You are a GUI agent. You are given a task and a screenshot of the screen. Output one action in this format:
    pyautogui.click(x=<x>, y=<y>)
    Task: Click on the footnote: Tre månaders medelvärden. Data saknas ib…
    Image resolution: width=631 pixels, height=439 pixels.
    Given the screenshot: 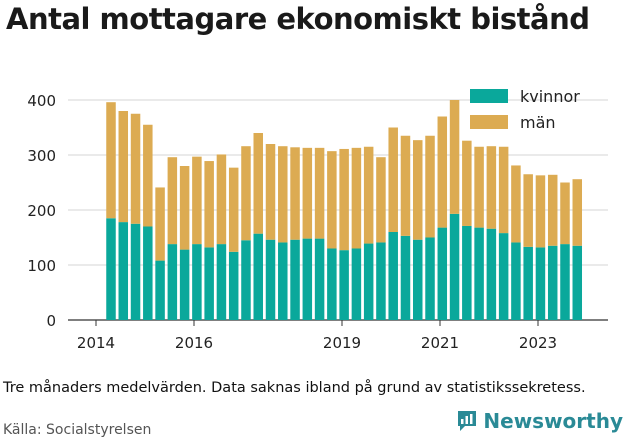 What is the action you would take?
    pyautogui.click(x=294, y=388)
    